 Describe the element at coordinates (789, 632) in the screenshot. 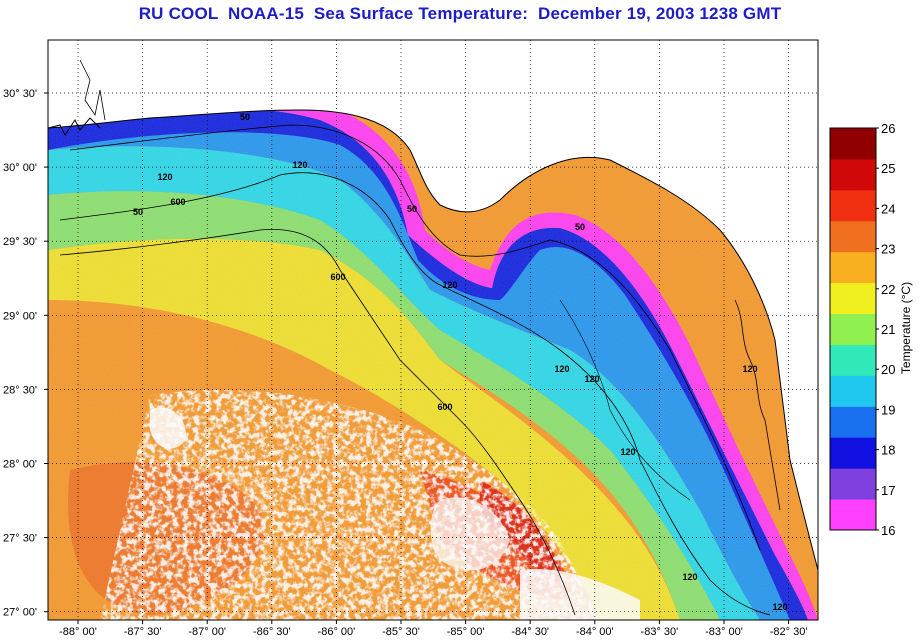

I see `lon-tick-label: -82° 30'` at that location.